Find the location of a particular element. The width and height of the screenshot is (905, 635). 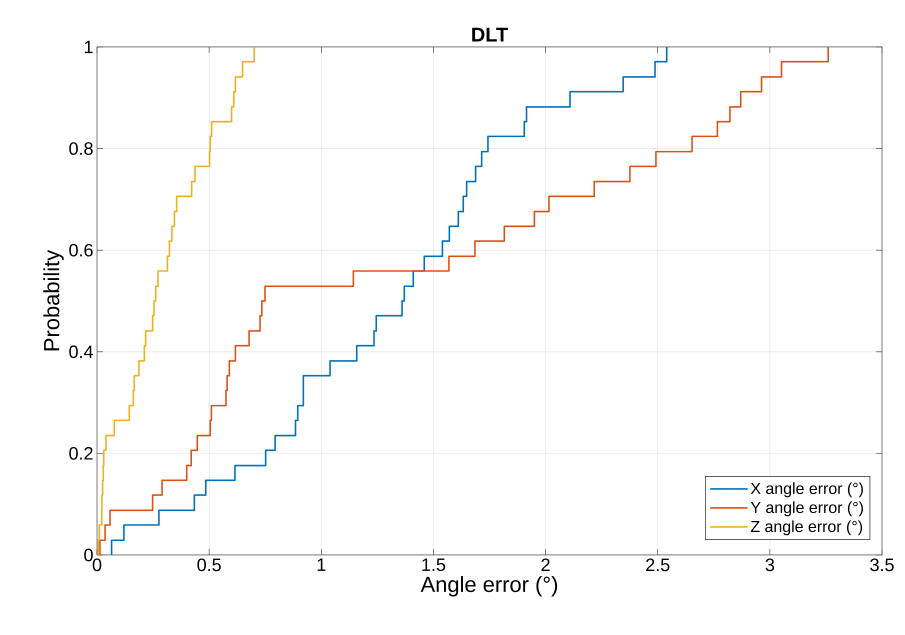

legend-label: X angle error (°) is located at coordinates (806, 490).